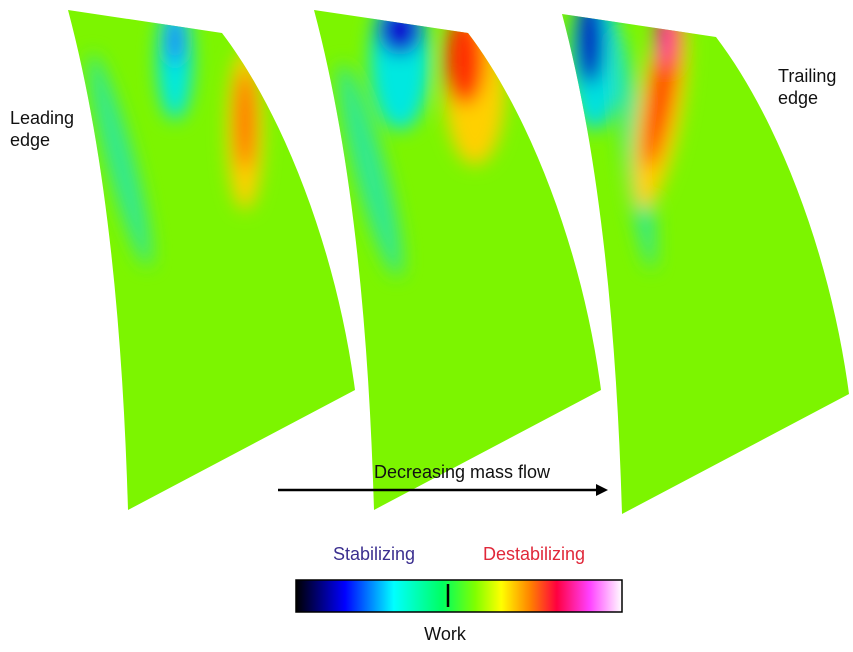 Image resolution: width=853 pixels, height=652 pixels. Describe the element at coordinates (44, 129) in the screenshot. I see `leading-edge-label: Leading edge` at that location.